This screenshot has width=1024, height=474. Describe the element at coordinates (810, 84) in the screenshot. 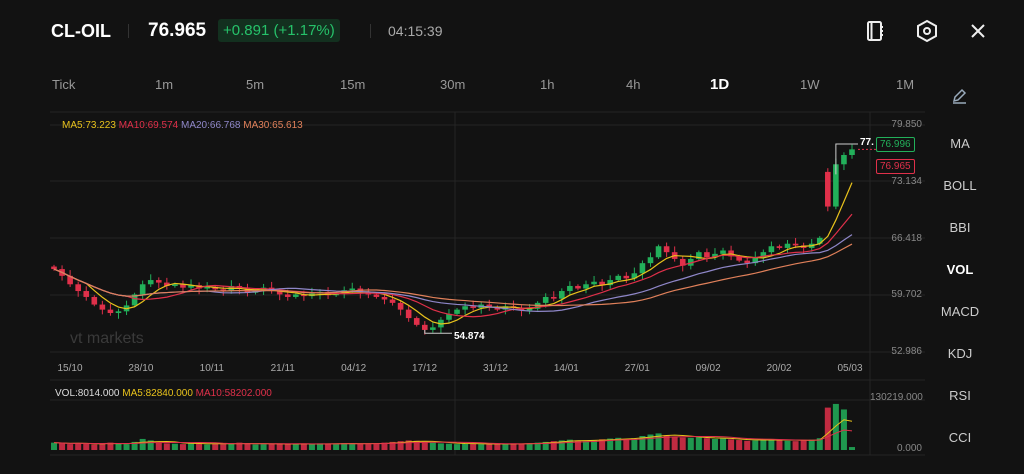

I see `tab-1w: 1W` at that location.